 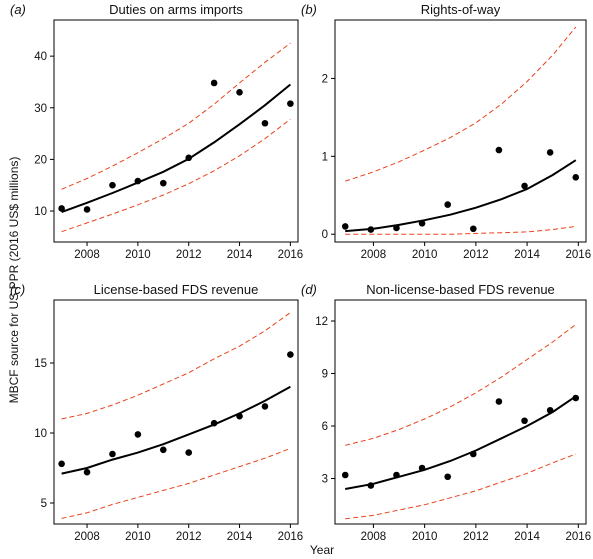 What do you see at coordinates (325, 427) in the screenshot?
I see `y-tick-label: 6` at bounding box center [325, 427].